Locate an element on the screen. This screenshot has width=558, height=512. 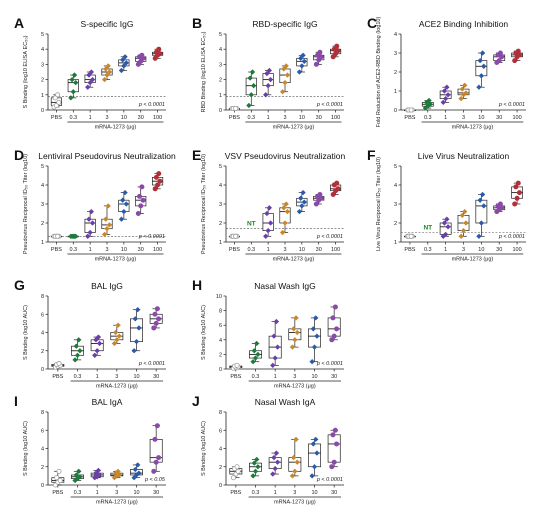
panel-label: I is located at coordinates (16, 401).